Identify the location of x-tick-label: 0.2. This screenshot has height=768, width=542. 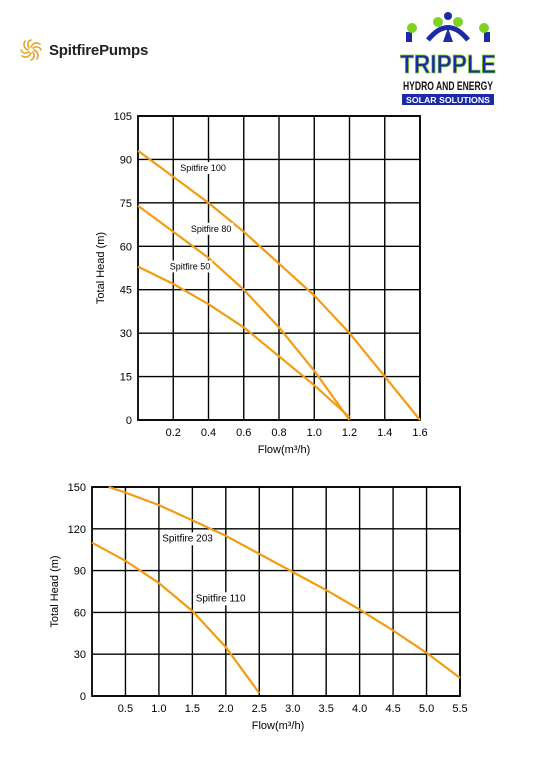
(173, 433).